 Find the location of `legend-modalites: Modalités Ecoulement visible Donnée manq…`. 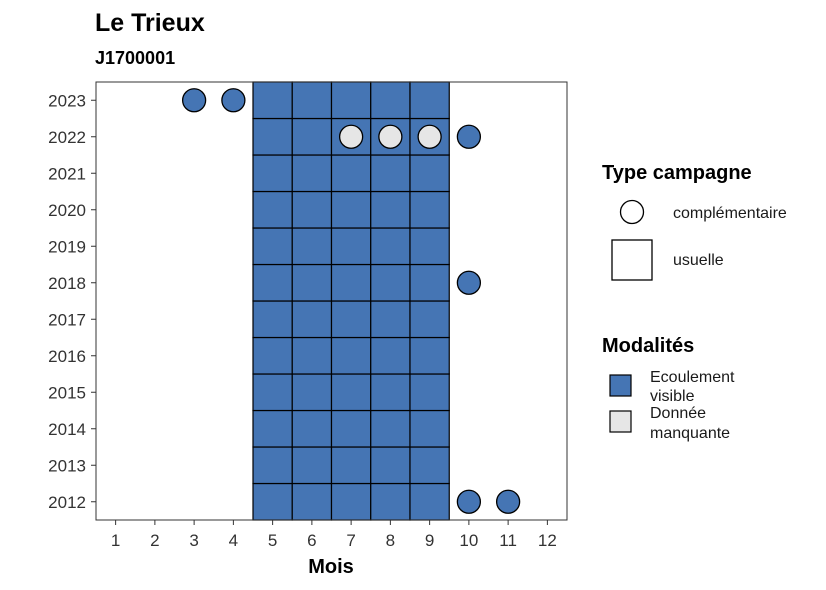

legend-modalites: Modalités Ecoulement visible Donnée manq… is located at coordinates (668, 388).